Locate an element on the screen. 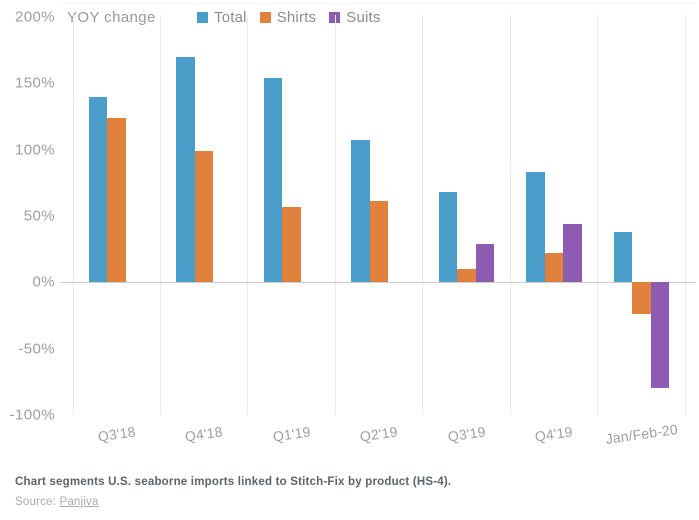 This screenshot has width=699, height=520. x-axis-labels: Q3'18 Q4'18 Q1'19 Q2'19 Q3'19 Q4'19 Jan/Feb-20 is located at coordinates (349, 436).